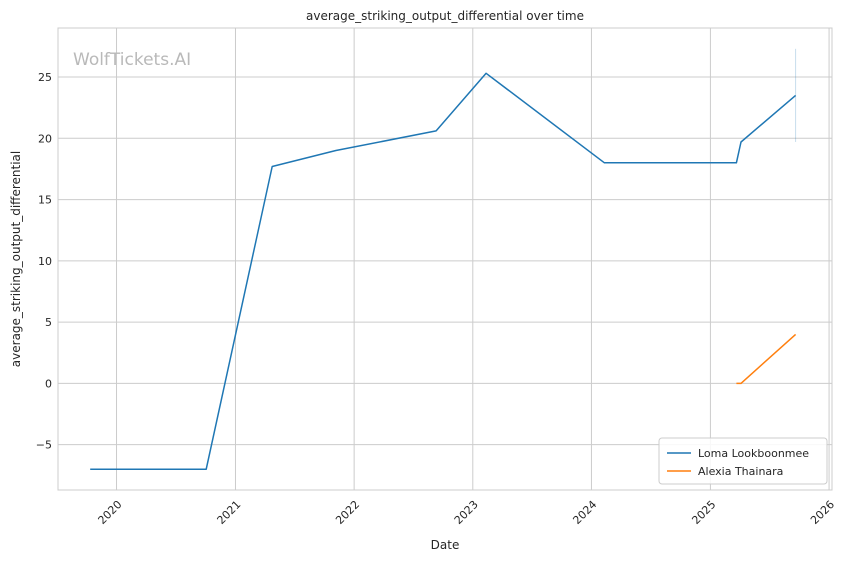 The image size is (855, 561). I want to click on y-tick-label: 0, so click(48, 383).